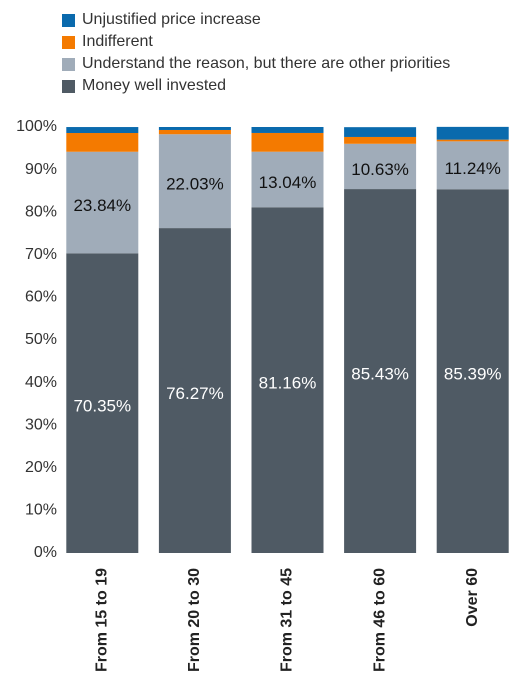  Describe the element at coordinates (195, 393) in the screenshot. I see `value-label: 76.27%` at that location.